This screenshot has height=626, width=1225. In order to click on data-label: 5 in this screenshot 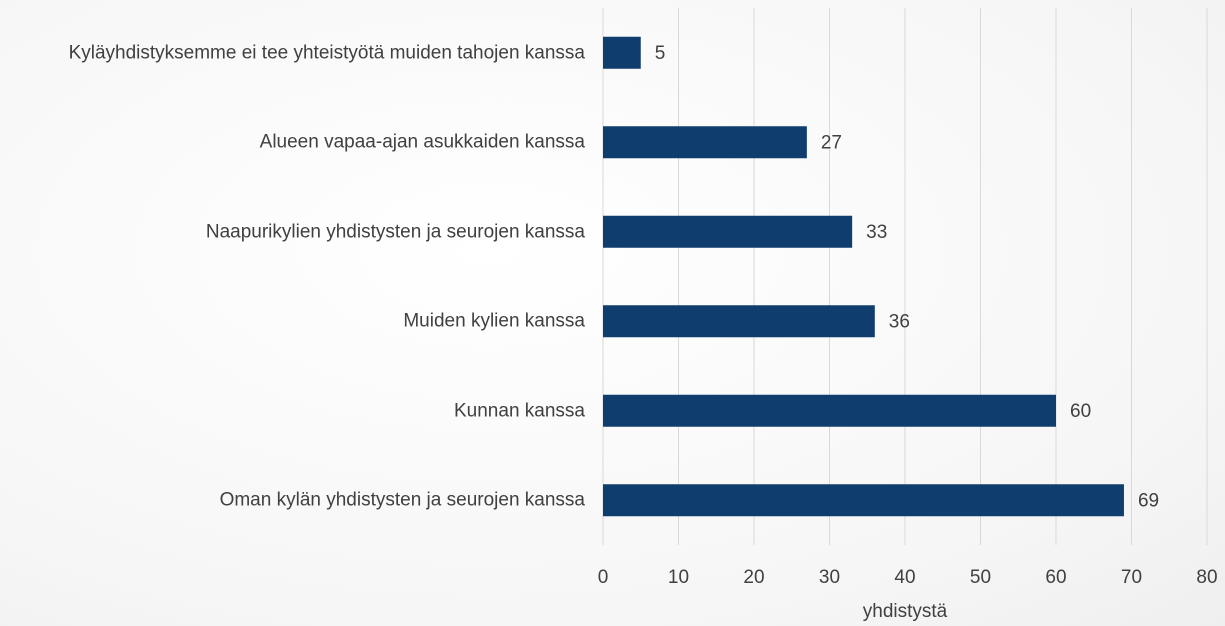, I will do `click(660, 53)`.